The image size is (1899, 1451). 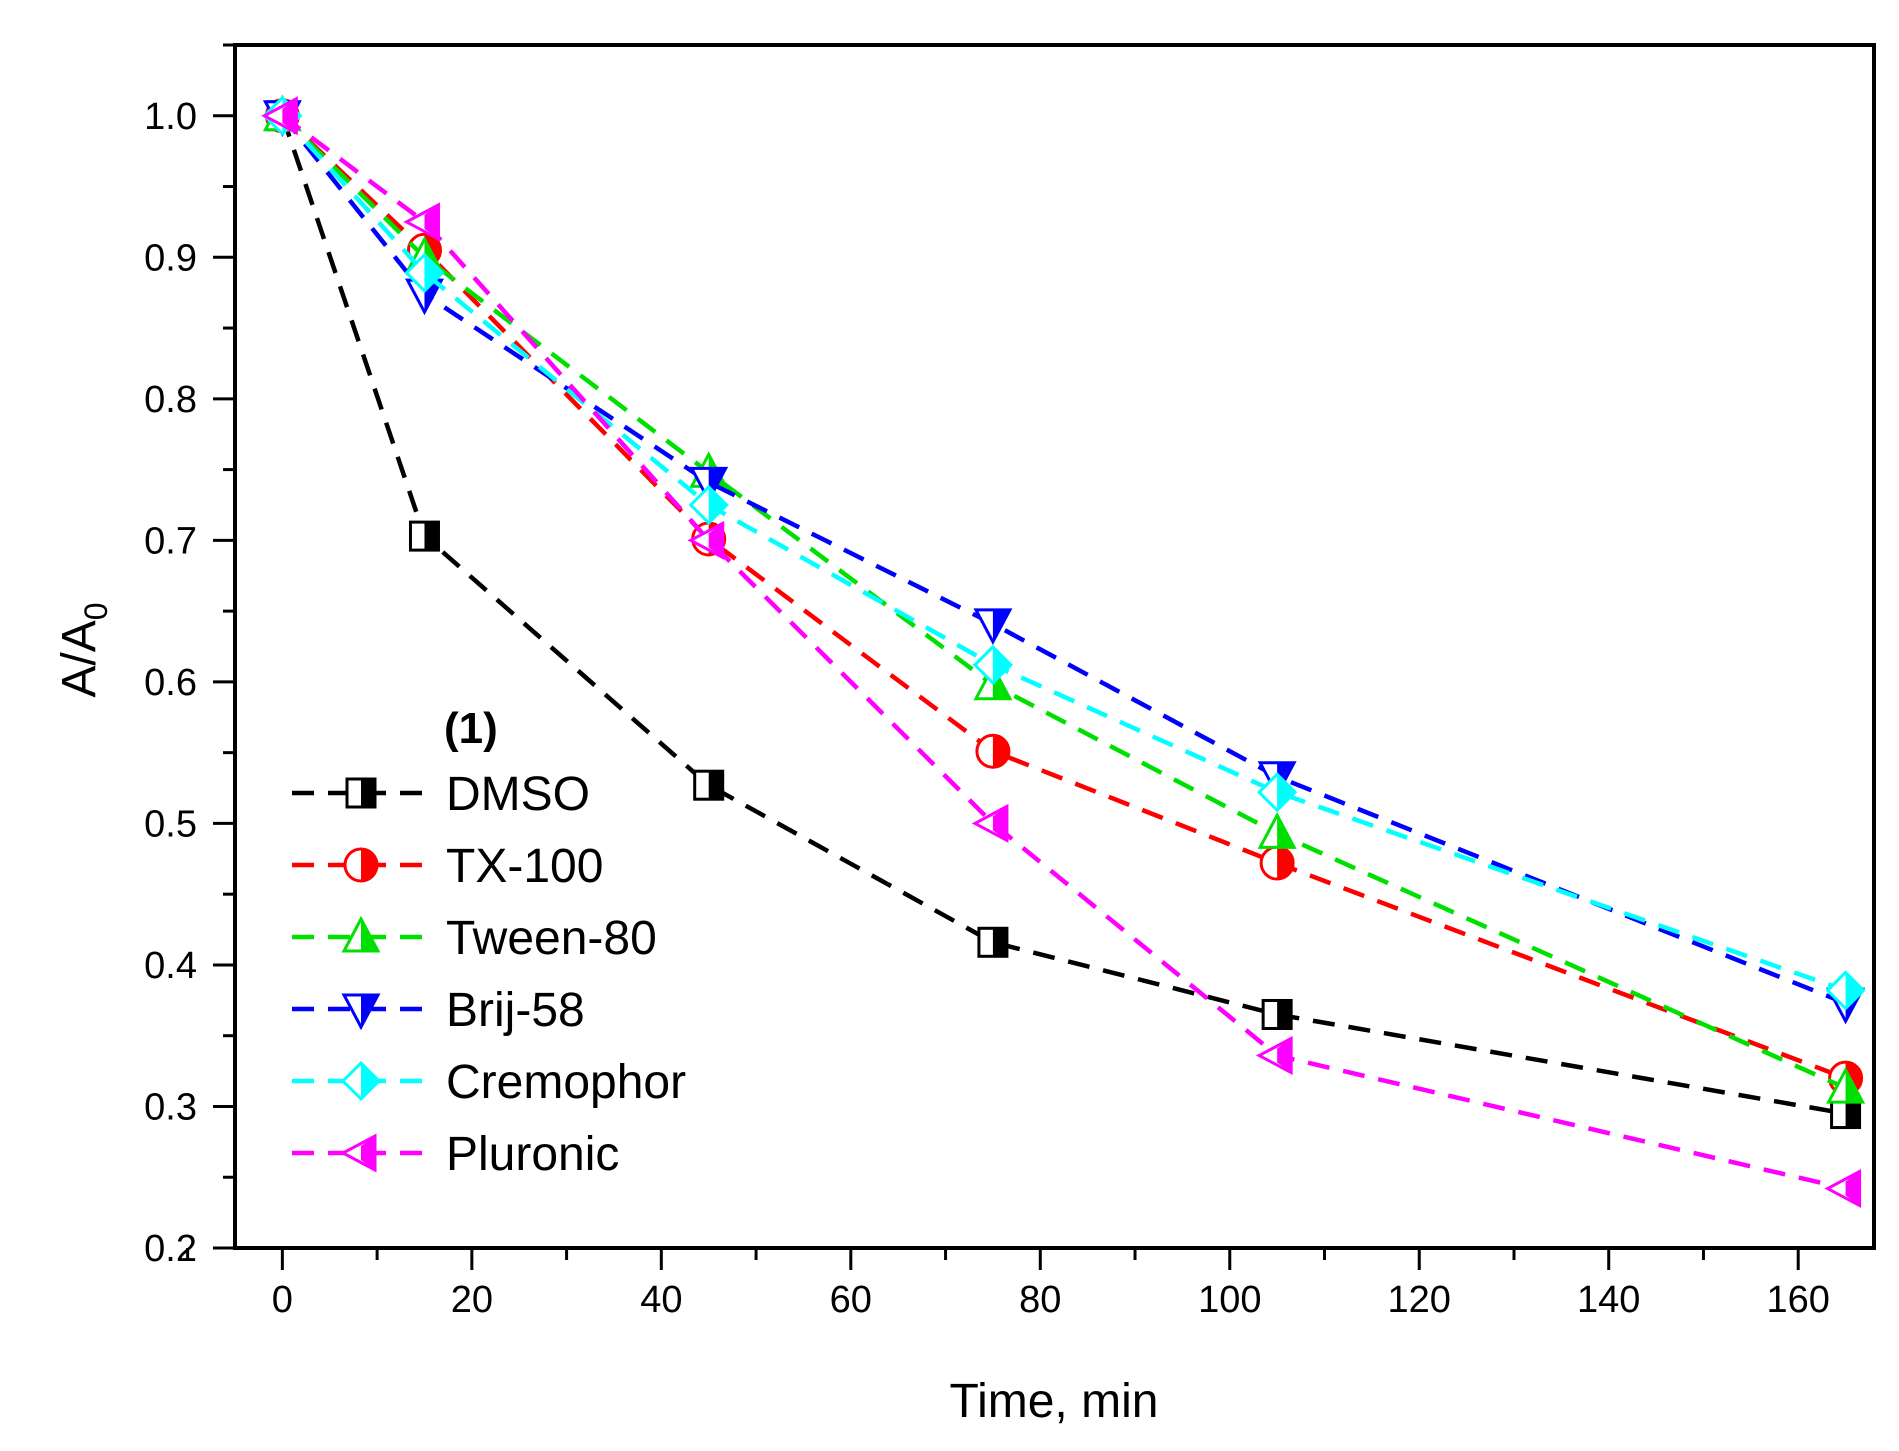 What do you see at coordinates (170, 541) in the screenshot?
I see `y-tick-label: 0.7` at bounding box center [170, 541].